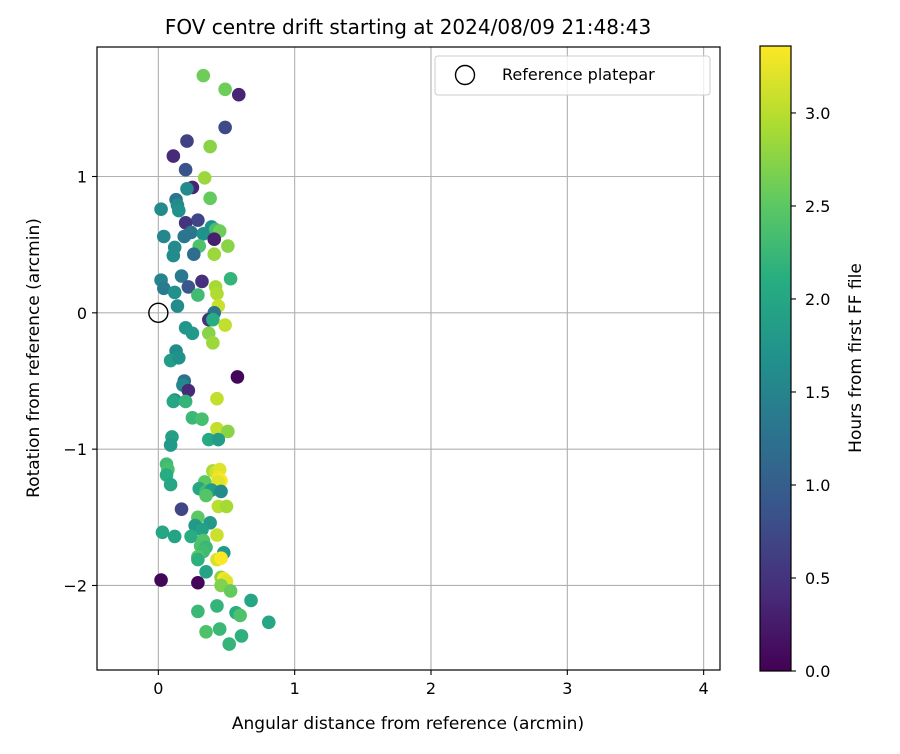 The width and height of the screenshot is (900, 754). What do you see at coordinates (817, 671) in the screenshot?
I see `colorbar-tick-label: 0.0` at bounding box center [817, 671].